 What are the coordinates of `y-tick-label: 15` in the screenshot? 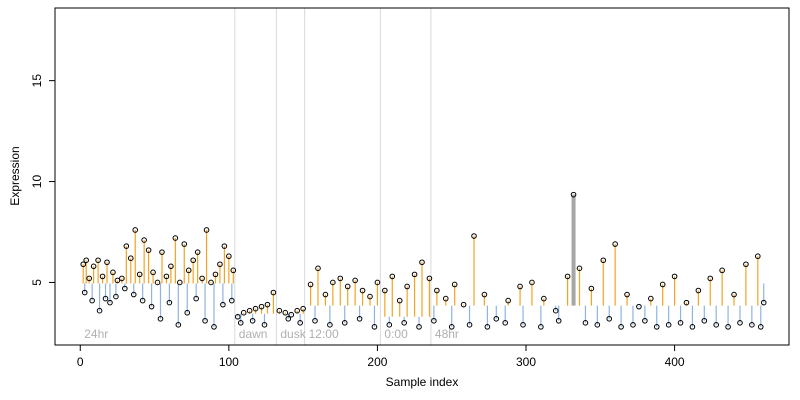 It's located at (37, 81).